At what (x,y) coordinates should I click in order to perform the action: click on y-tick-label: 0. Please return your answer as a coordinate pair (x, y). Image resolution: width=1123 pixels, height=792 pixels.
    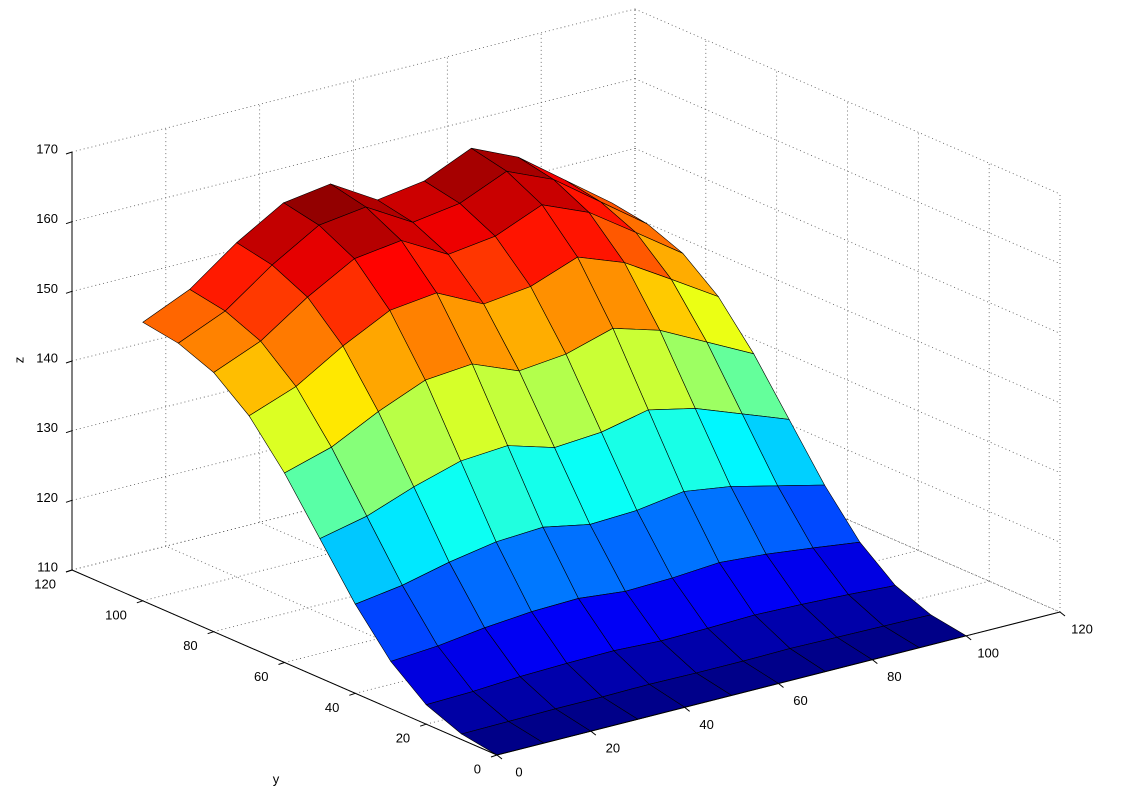
    Looking at the image, I should click on (477, 768).